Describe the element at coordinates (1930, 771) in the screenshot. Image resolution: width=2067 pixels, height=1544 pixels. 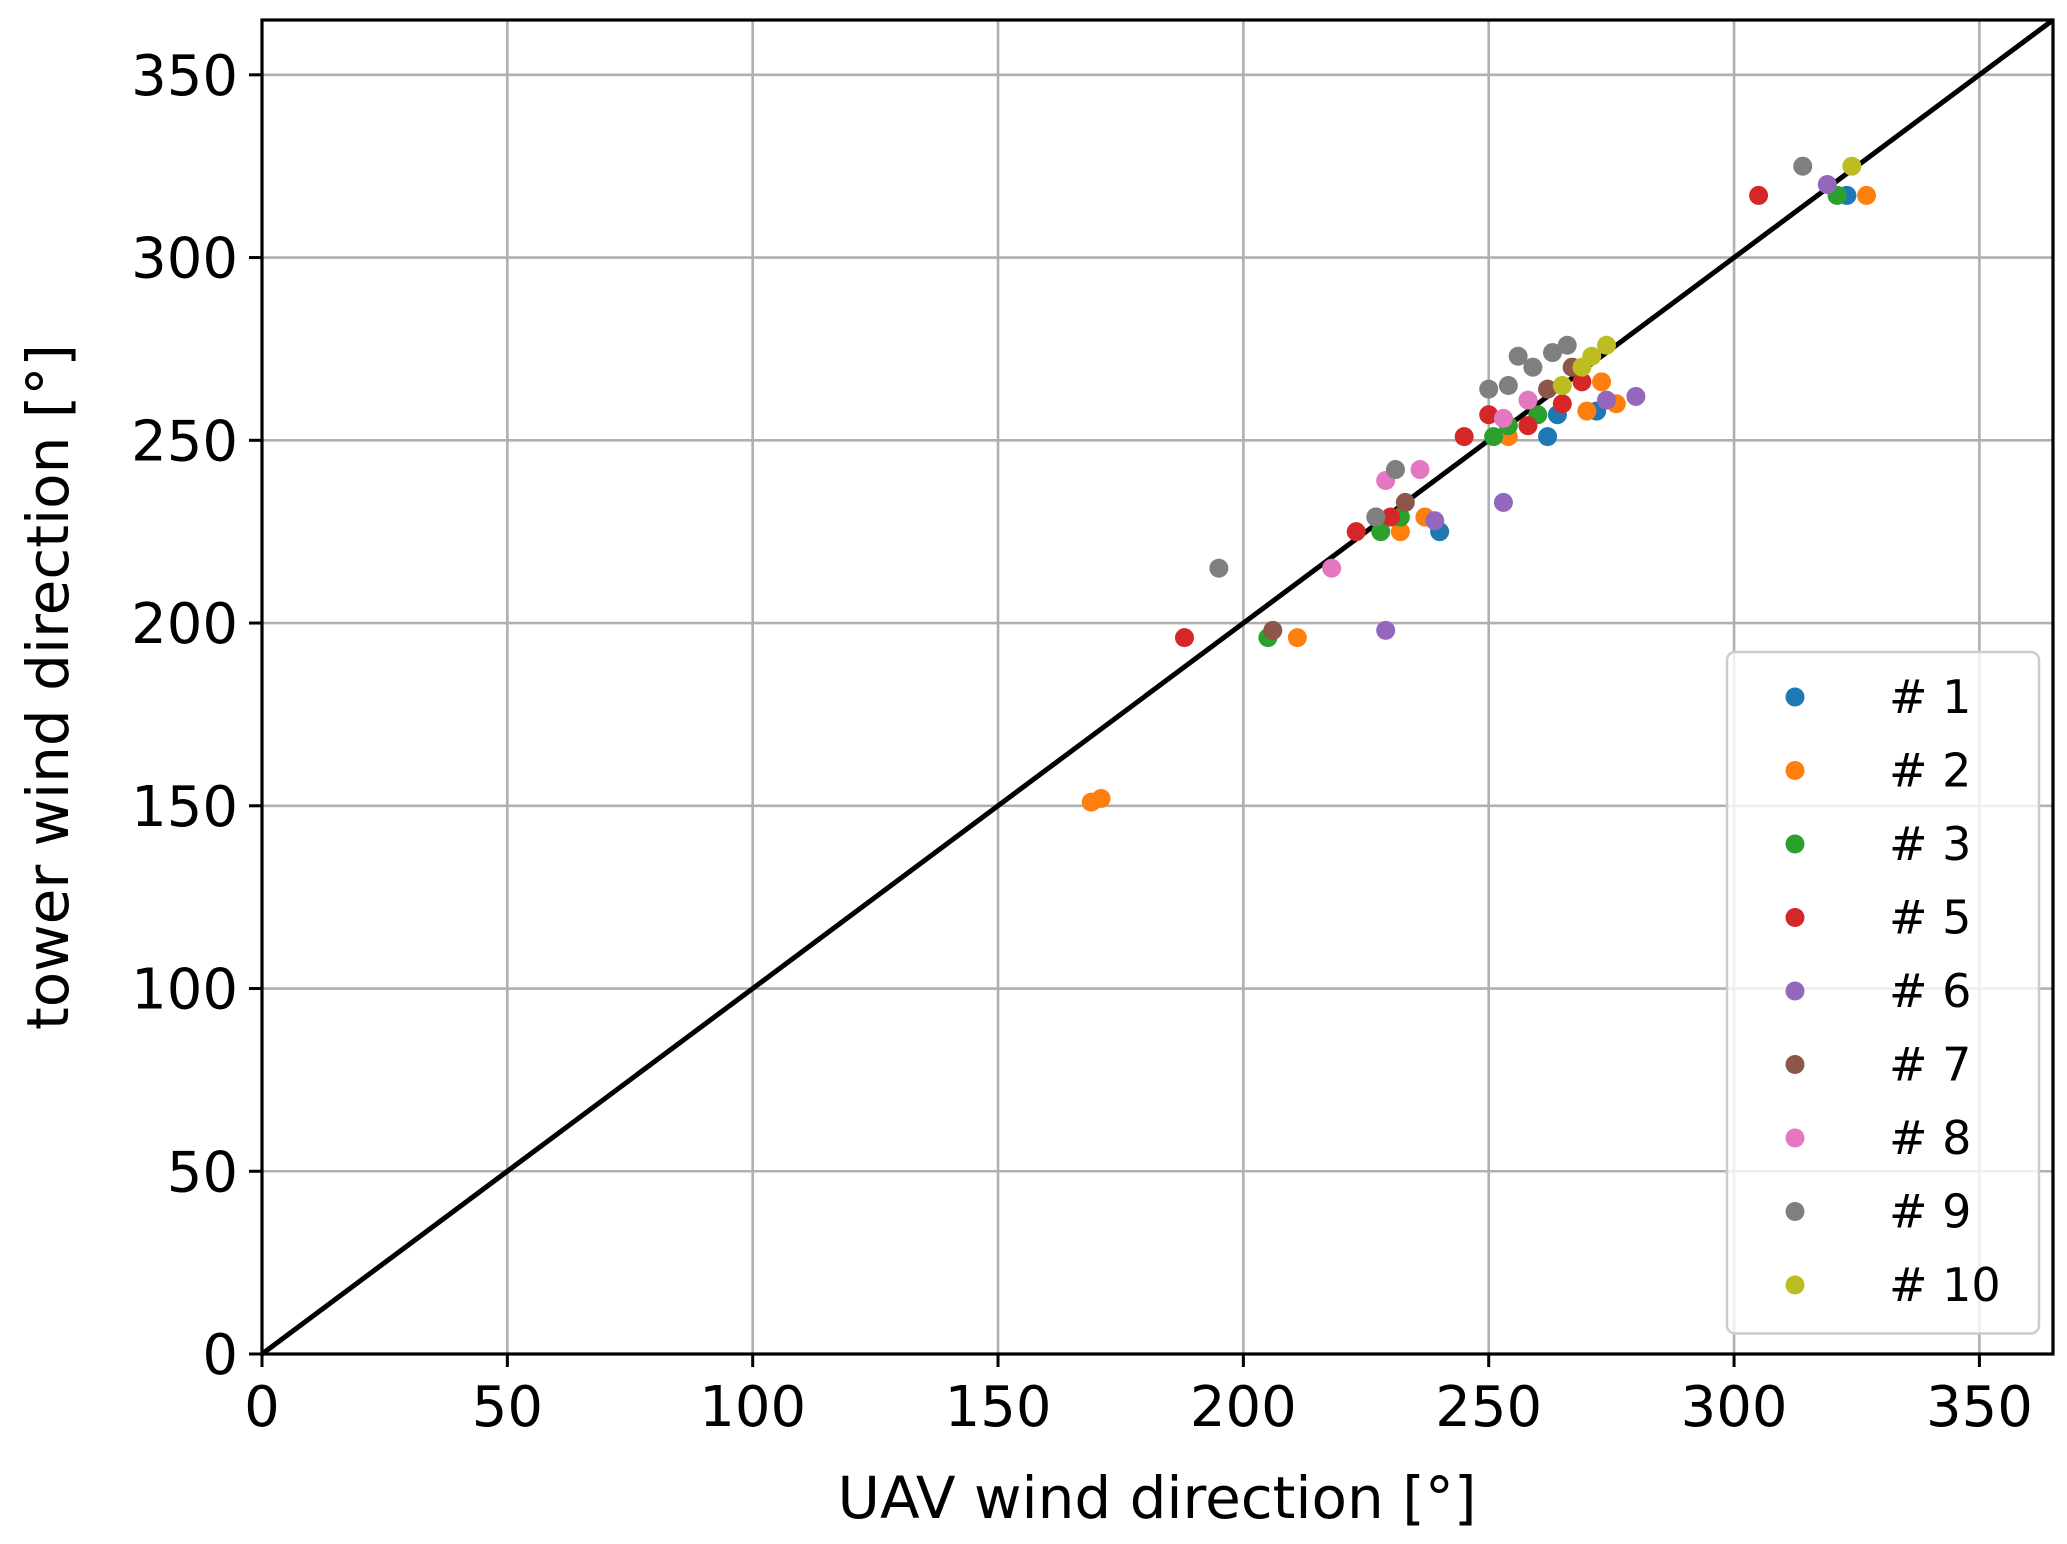
I see `legend-label: # 2` at that location.